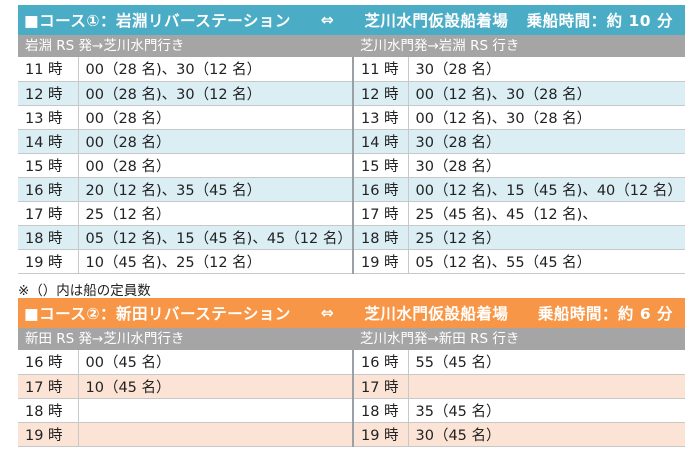 This screenshot has width=693, height=459. What do you see at coordinates (216, 362) in the screenshot?
I see `left-times-cell: 00（45 名）` at bounding box center [216, 362].